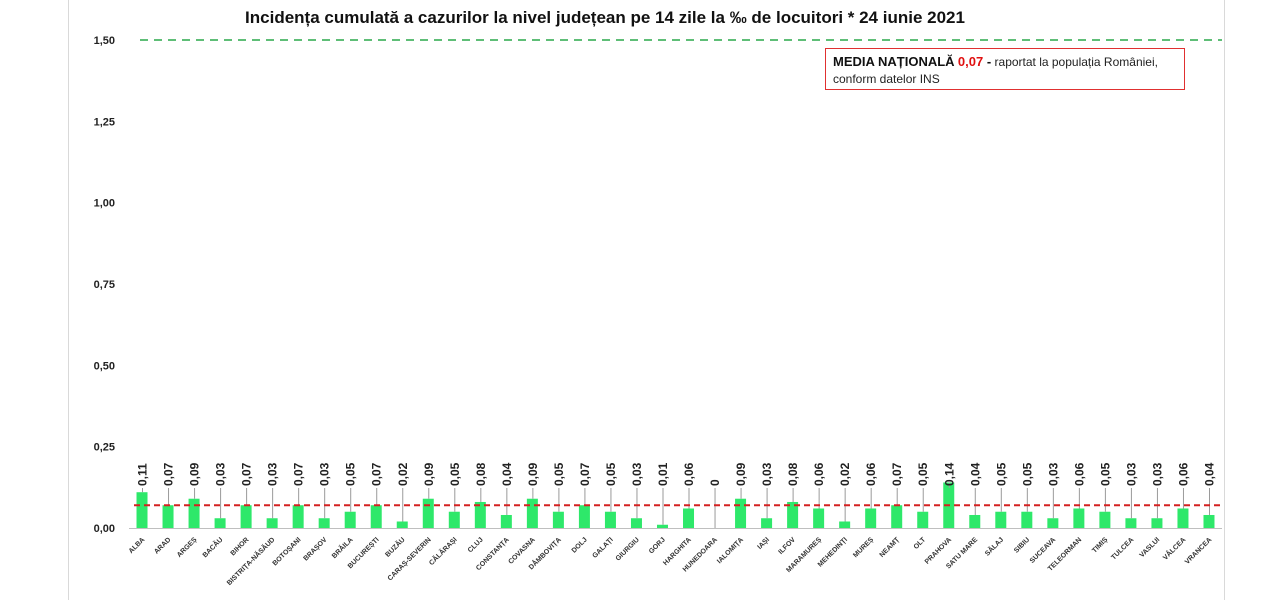 This screenshot has width=1284, height=600. Describe the element at coordinates (212, 547) in the screenshot. I see `category-label: BACĂU` at that location.